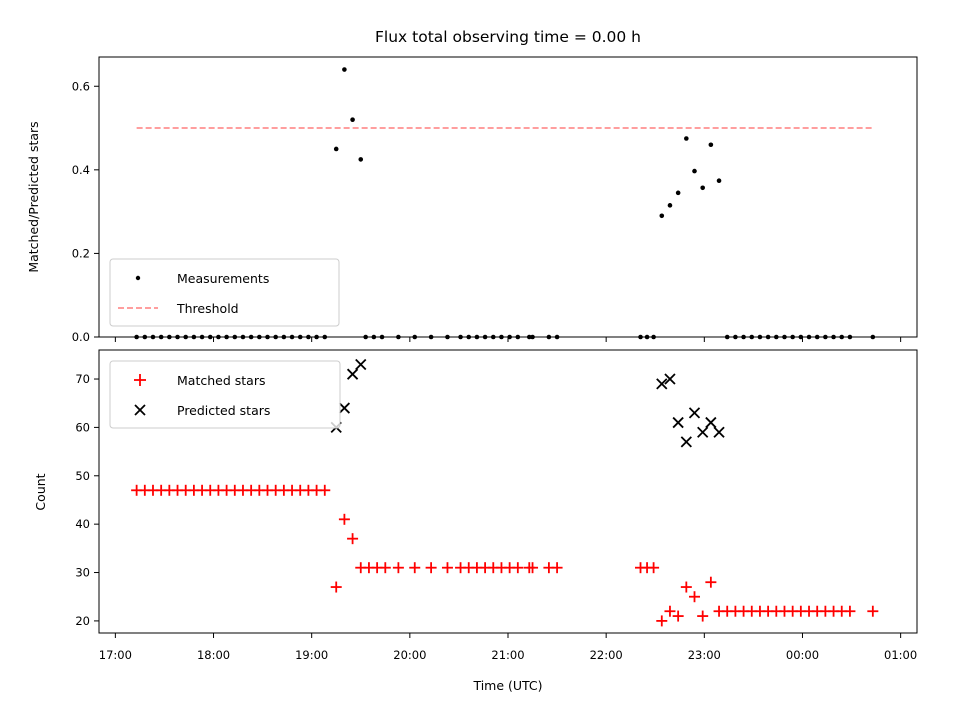  Describe the element at coordinates (82, 476) in the screenshot. I see `count-y-tick-label: 50` at that location.